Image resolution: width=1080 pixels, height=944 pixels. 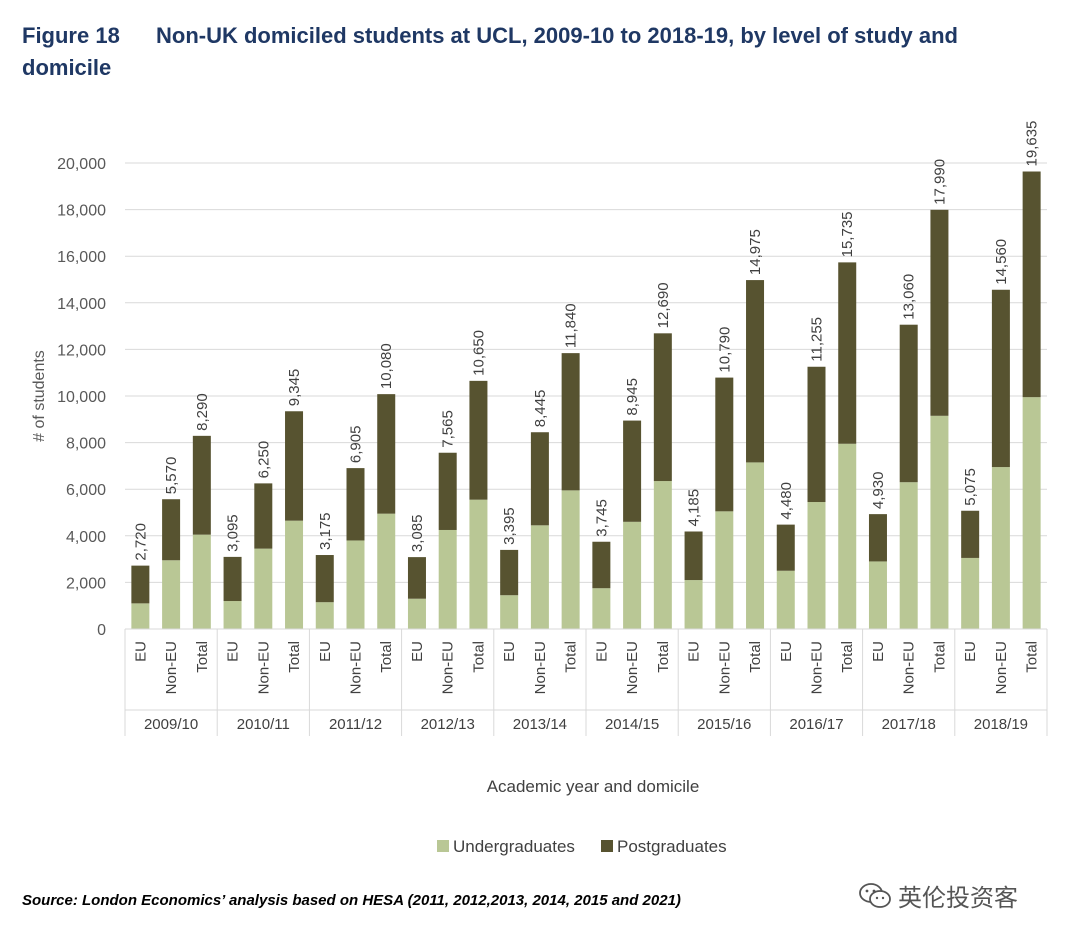 I want to click on y-tick-label: 12,000, so click(x=81, y=350).